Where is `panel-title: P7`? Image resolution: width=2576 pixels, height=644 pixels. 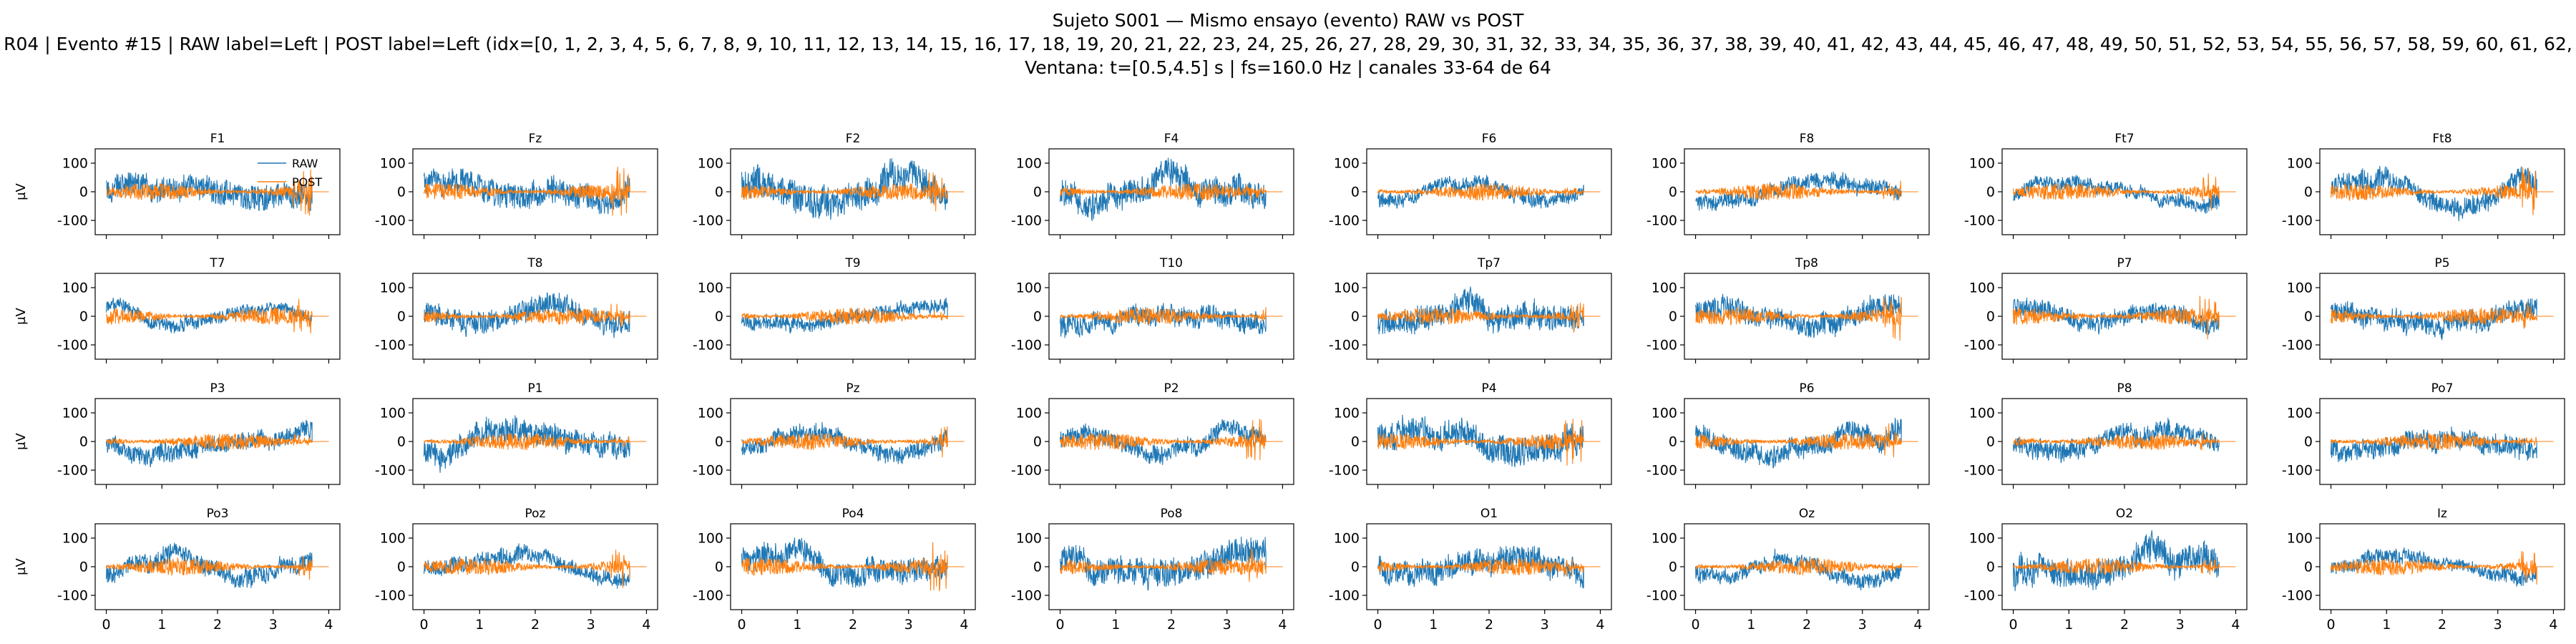 panel-title: P7 is located at coordinates (2124, 263).